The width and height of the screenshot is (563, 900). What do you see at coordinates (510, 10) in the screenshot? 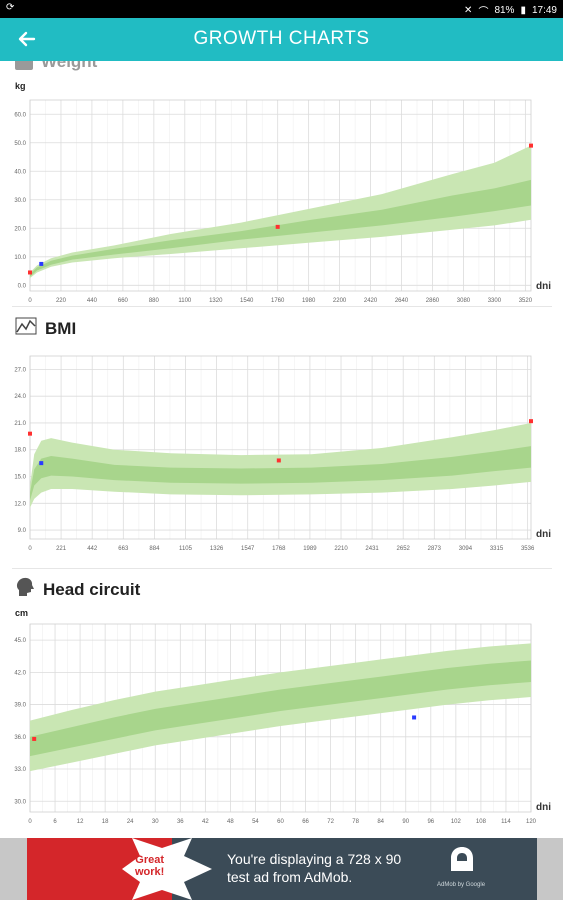
I see `status-right: ✕ ⌒ 81% ▮ 17:49` at bounding box center [510, 10].